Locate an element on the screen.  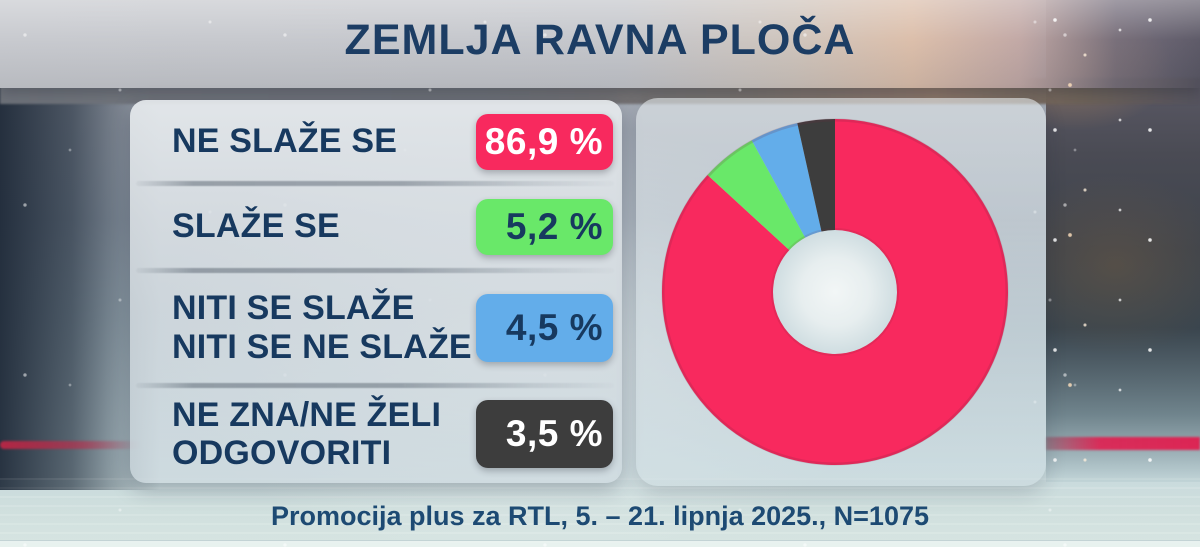
legend-label: NITI SE SLAŽE NITI SE NE SLAŽE is located at coordinates (301, 327).